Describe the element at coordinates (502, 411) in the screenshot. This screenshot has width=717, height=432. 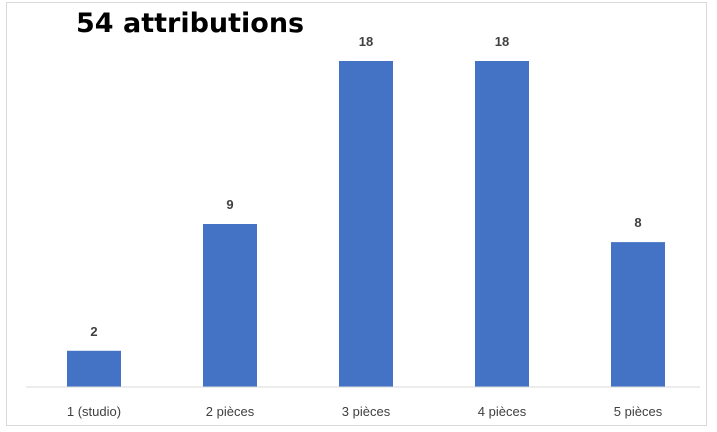
I see `x-tick-label-4: 4 pièces` at that location.